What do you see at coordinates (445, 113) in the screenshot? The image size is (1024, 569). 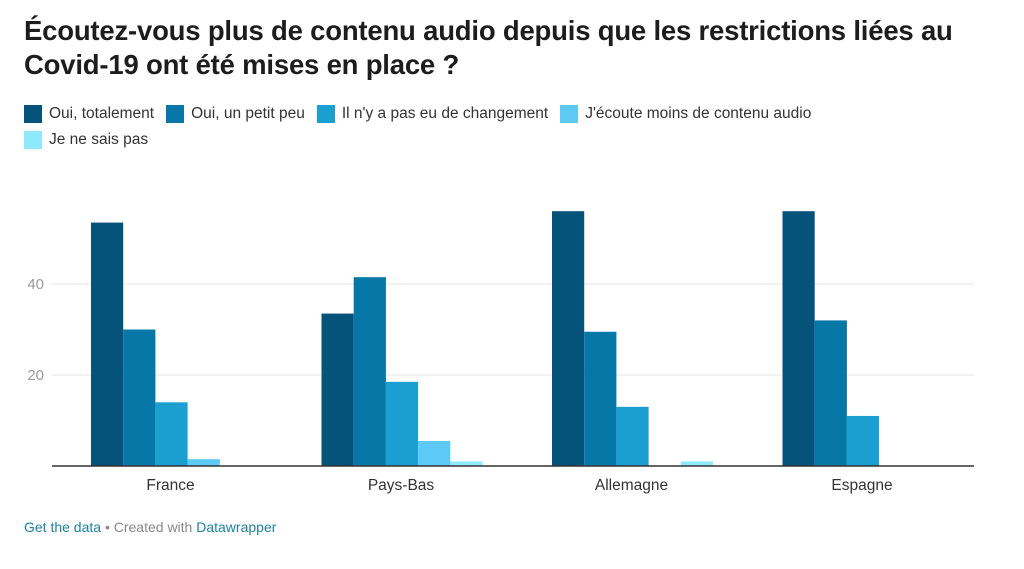 I see `legend-label: Il n'y a pas eu de changement` at bounding box center [445, 113].